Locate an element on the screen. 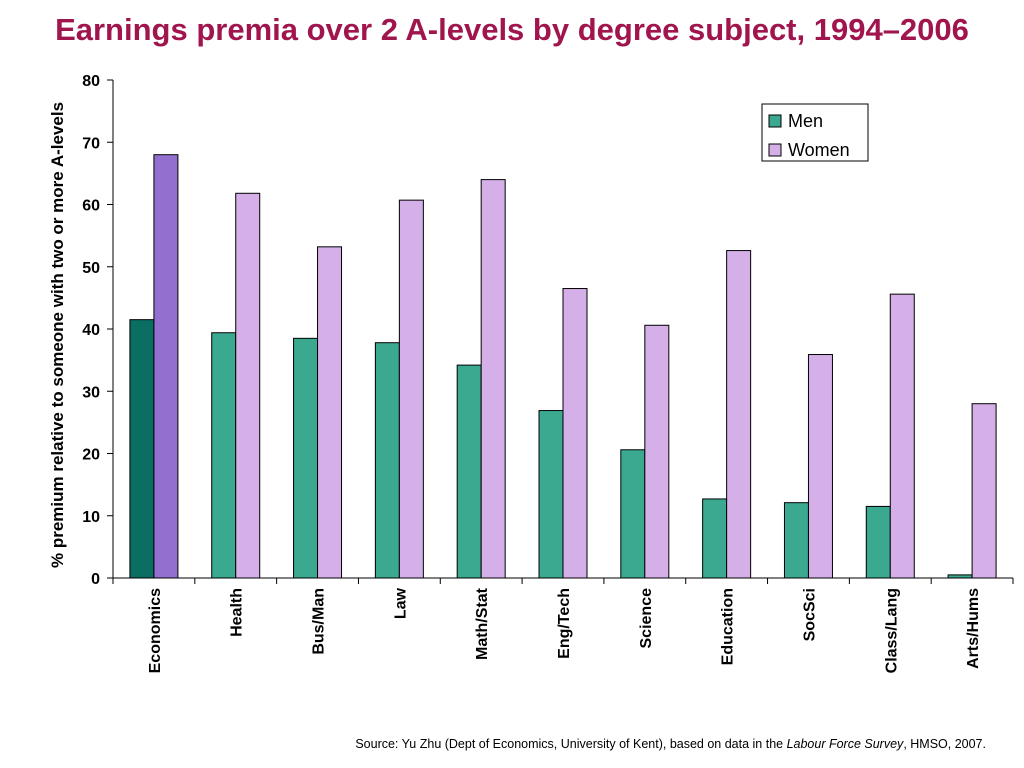 This screenshot has height=768, width=1024. x-tick-label: Health is located at coordinates (237, 612).